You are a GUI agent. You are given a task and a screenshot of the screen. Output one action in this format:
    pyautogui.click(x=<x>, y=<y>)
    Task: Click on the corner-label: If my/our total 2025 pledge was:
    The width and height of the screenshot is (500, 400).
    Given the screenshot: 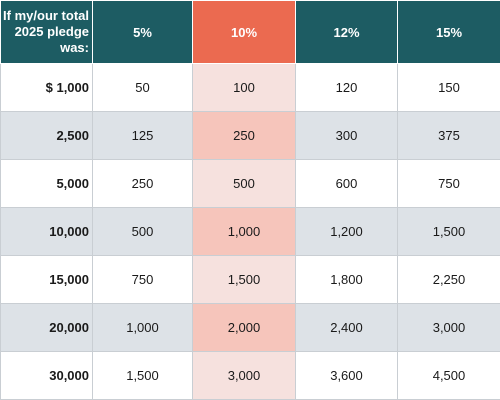 What is the action you would take?
    pyautogui.click(x=46, y=32)
    